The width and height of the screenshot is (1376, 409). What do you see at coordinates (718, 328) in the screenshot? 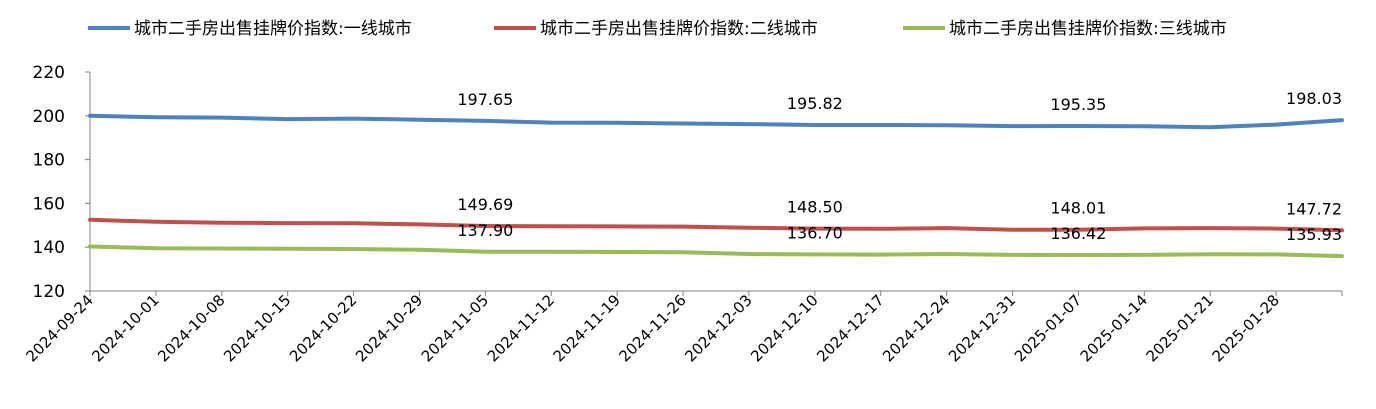
I see `x-tick-label: 2024-12-03` at bounding box center [718, 328].